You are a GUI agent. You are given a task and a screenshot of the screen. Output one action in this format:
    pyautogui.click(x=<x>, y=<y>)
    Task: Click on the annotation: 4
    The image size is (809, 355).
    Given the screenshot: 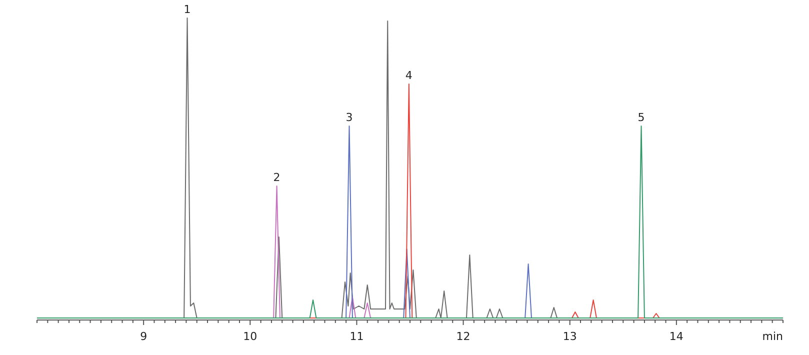 What is the action you would take?
    pyautogui.click(x=408, y=75)
    